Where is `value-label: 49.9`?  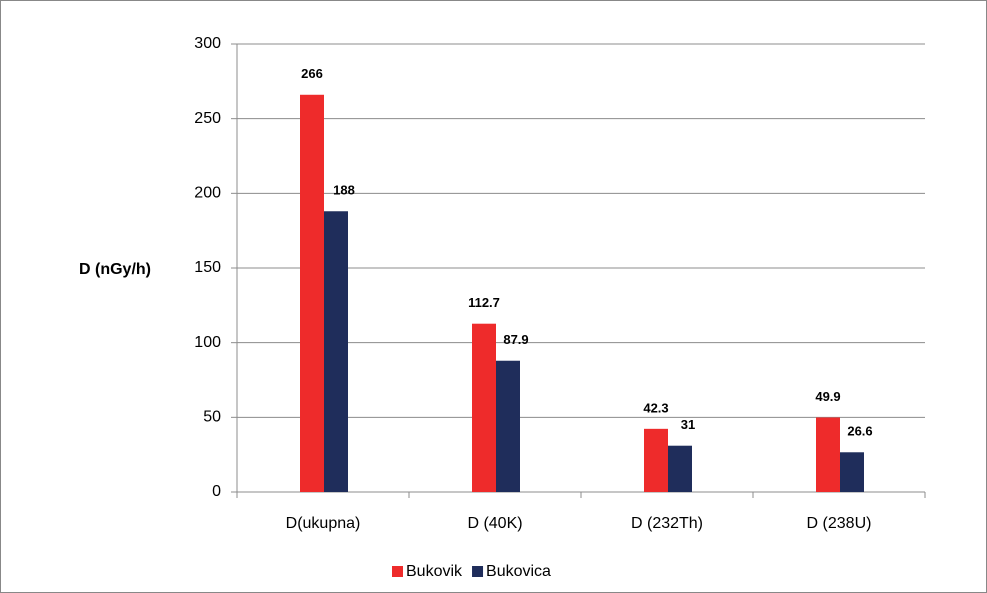 value-label: 49.9 is located at coordinates (827, 396).